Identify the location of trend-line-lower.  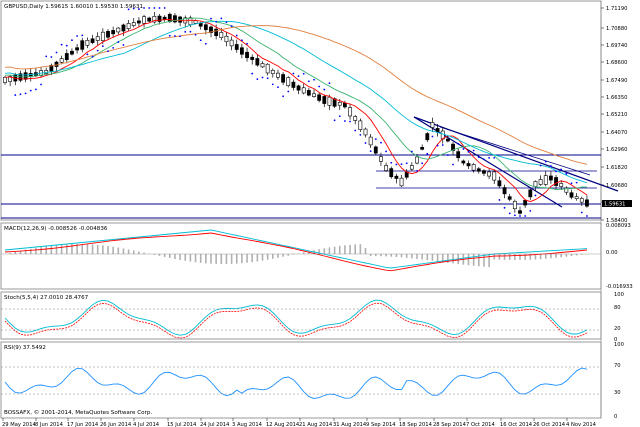
(488, 162).